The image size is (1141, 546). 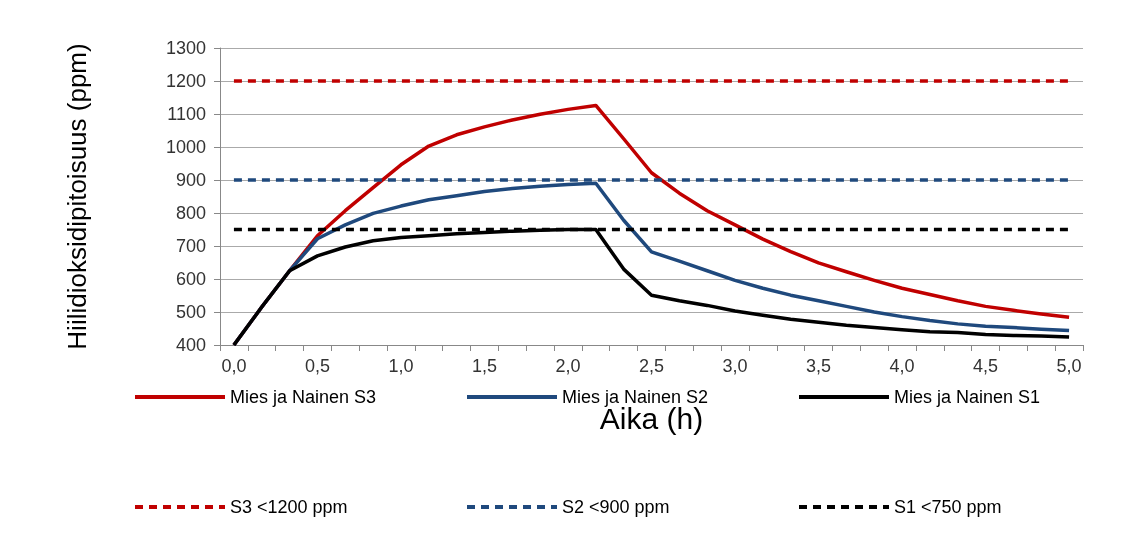 What do you see at coordinates (190, 345) in the screenshot?
I see `y-tick-label: 400` at bounding box center [190, 345].